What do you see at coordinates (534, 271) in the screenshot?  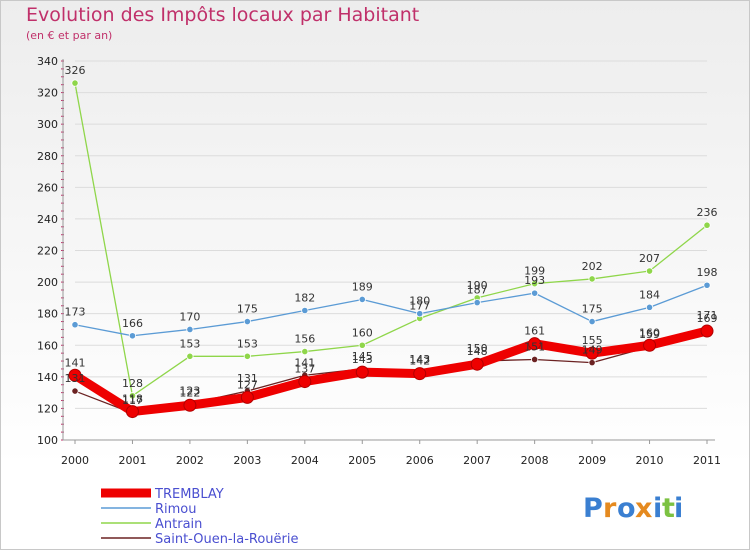 I see `data-label: 199` at bounding box center [534, 271].